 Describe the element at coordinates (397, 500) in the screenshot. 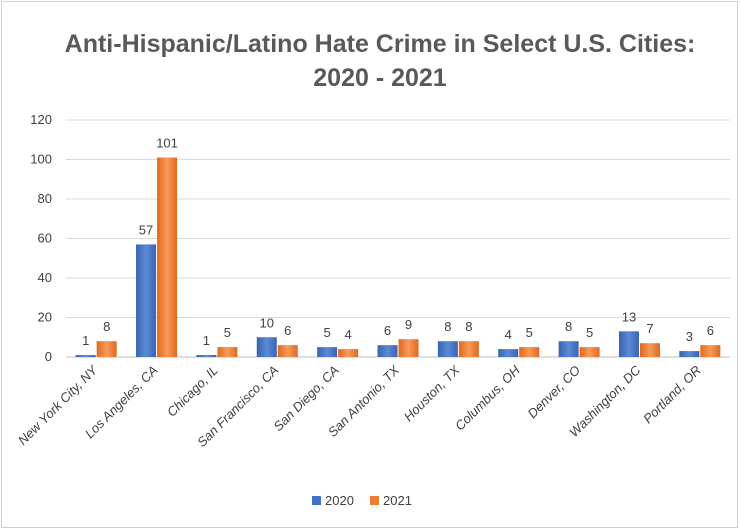

I see `legend-label-2021: 2021` at that location.